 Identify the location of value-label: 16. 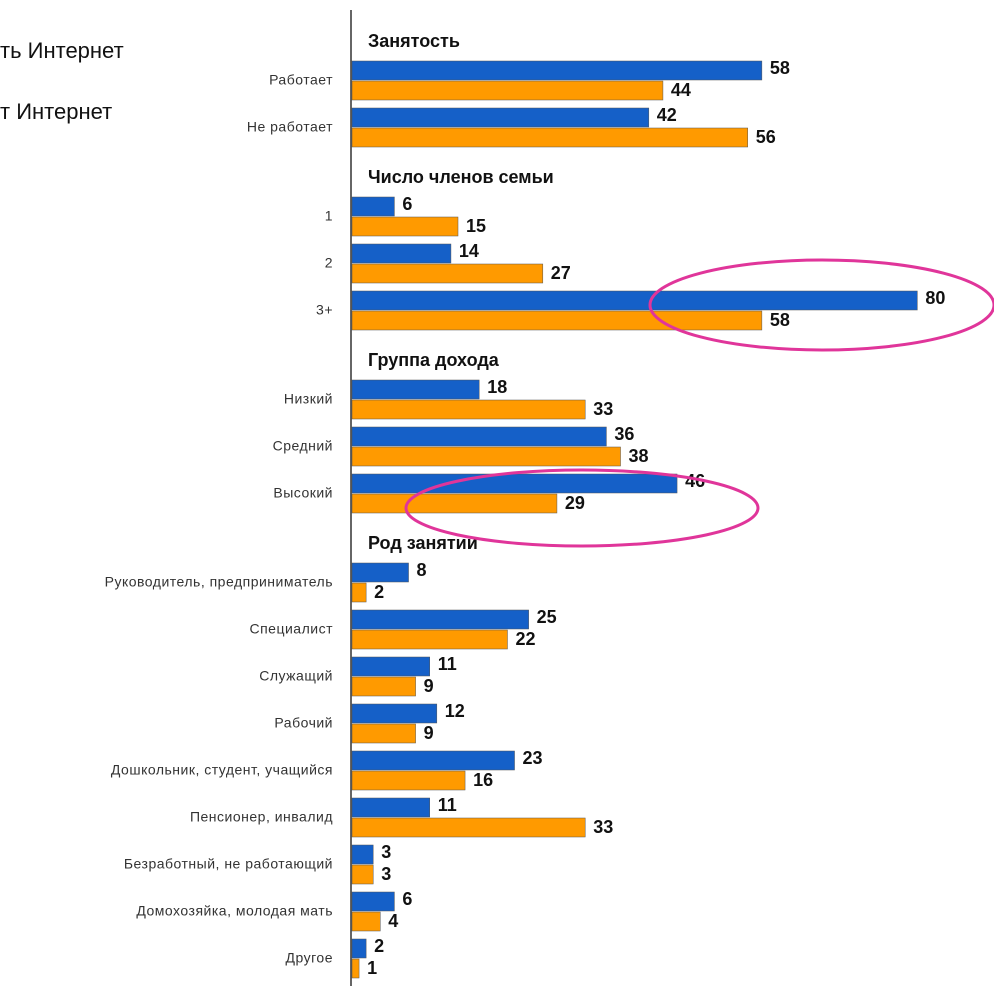
(483, 780).